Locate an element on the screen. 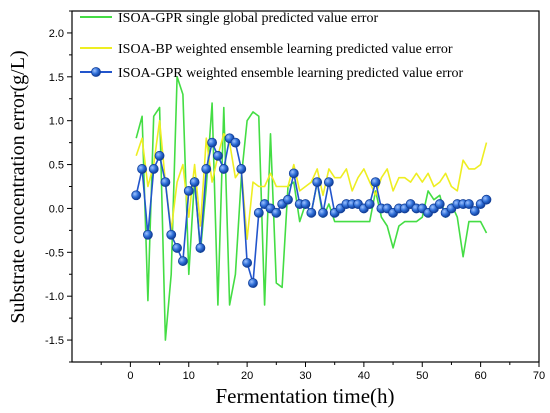 The width and height of the screenshot is (550, 413). y-axis-title: Substrate concentration error(g/L) is located at coordinates (18, 186).